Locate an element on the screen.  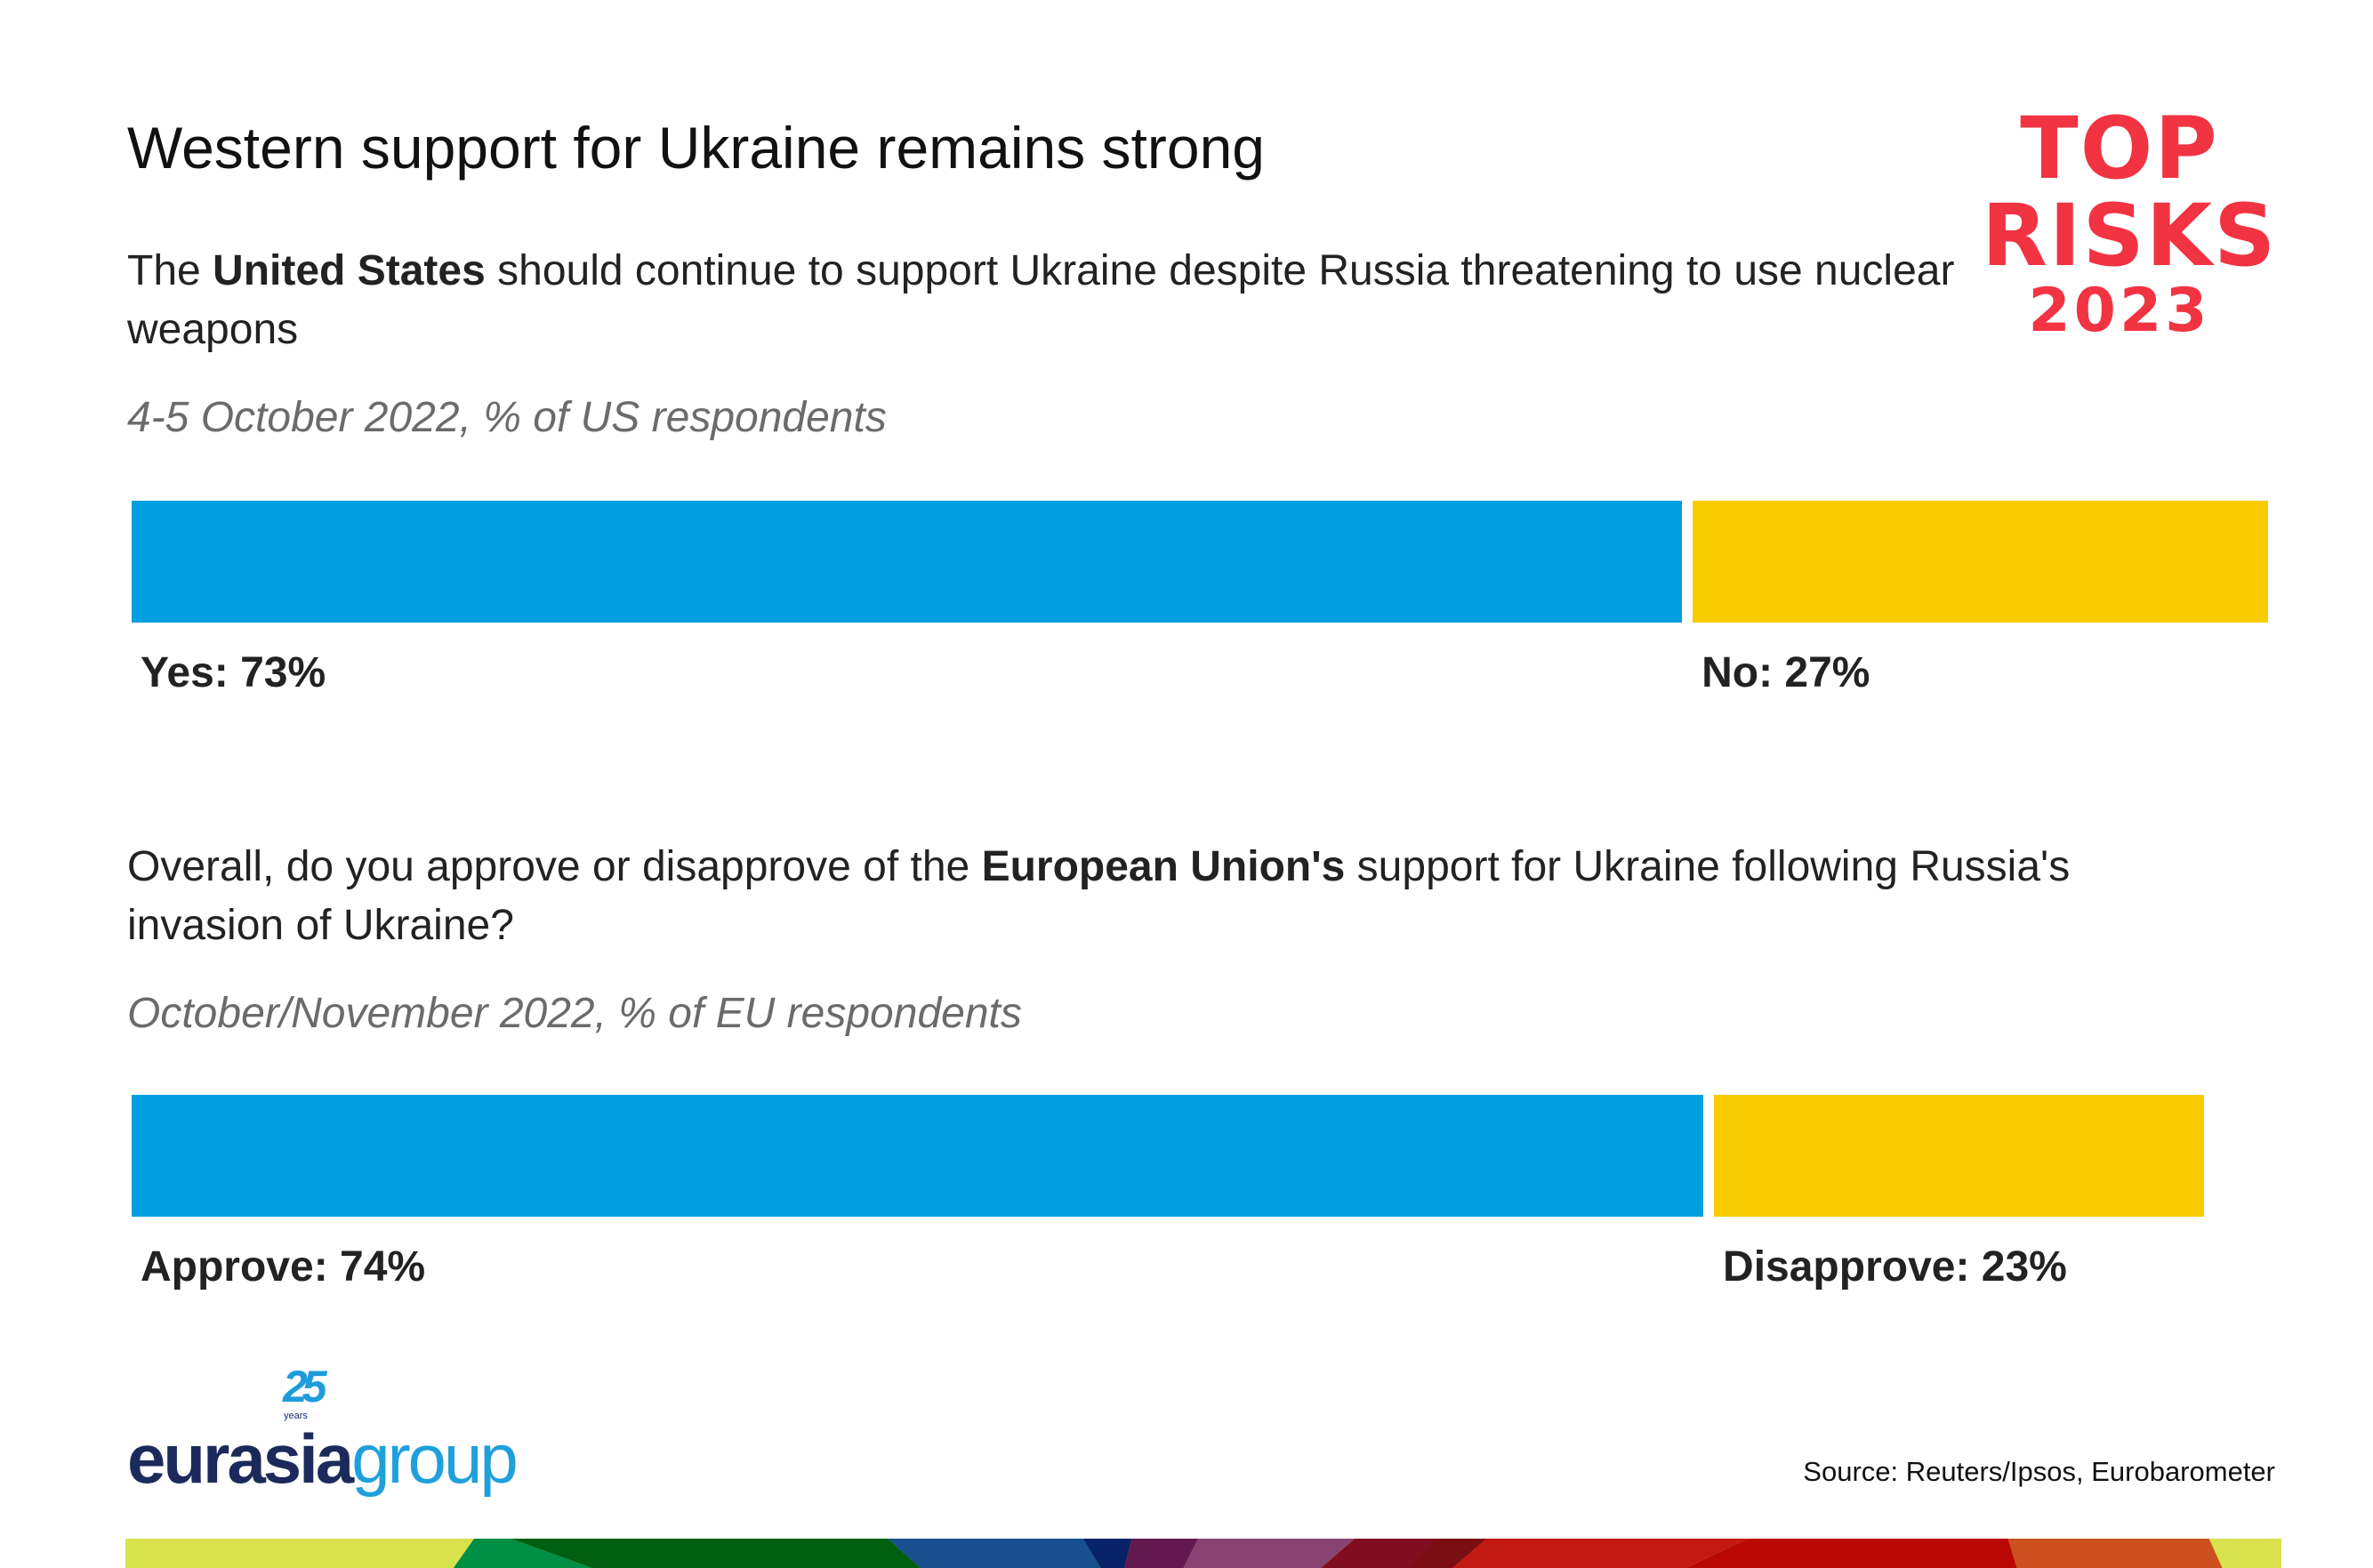
top-risks-2023-logo: TOP RISKS 2023 is located at coordinates (2130, 222).